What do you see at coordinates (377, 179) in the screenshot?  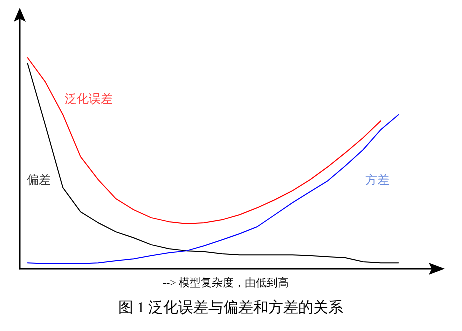 I see `series-label: 方差` at bounding box center [377, 179].